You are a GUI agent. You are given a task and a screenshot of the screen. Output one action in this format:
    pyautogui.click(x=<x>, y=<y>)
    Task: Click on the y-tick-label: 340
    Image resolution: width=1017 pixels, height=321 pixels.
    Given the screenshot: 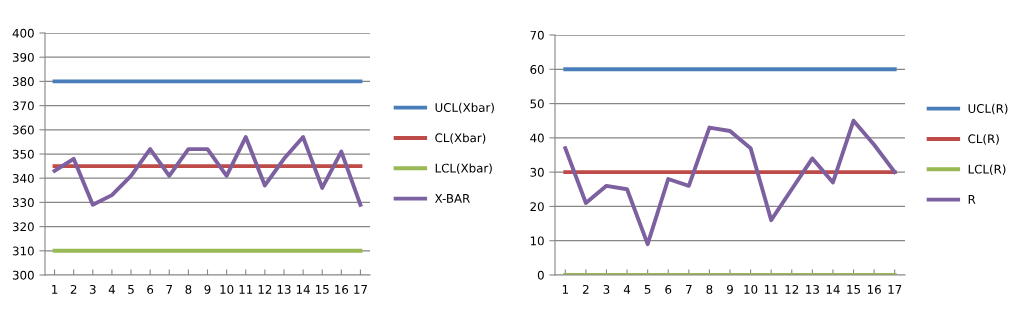 What is the action you would take?
    pyautogui.click(x=23, y=178)
    